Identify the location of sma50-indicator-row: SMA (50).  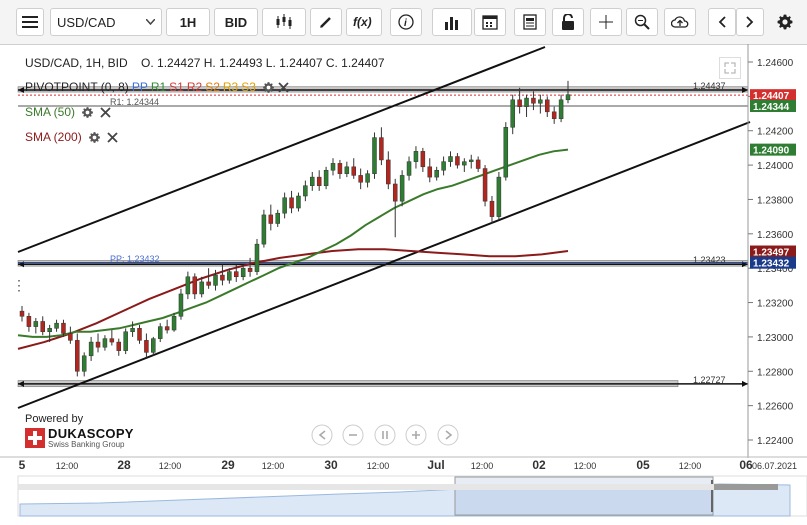
(68, 112).